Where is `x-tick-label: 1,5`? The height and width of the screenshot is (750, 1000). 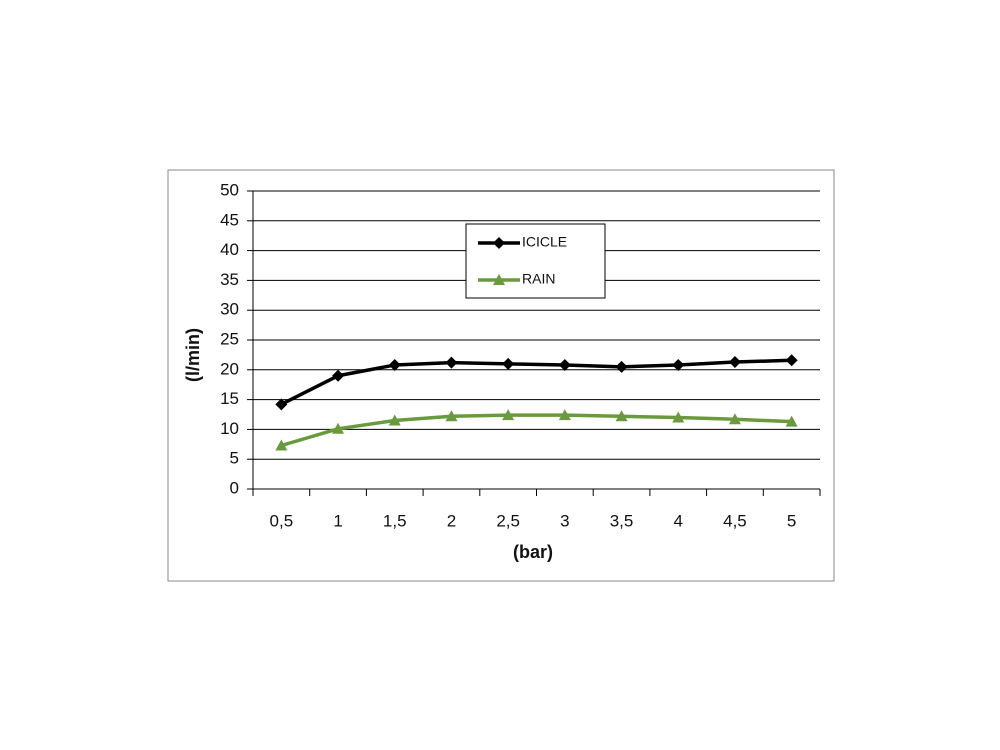 x-tick-label: 1,5 is located at coordinates (395, 520).